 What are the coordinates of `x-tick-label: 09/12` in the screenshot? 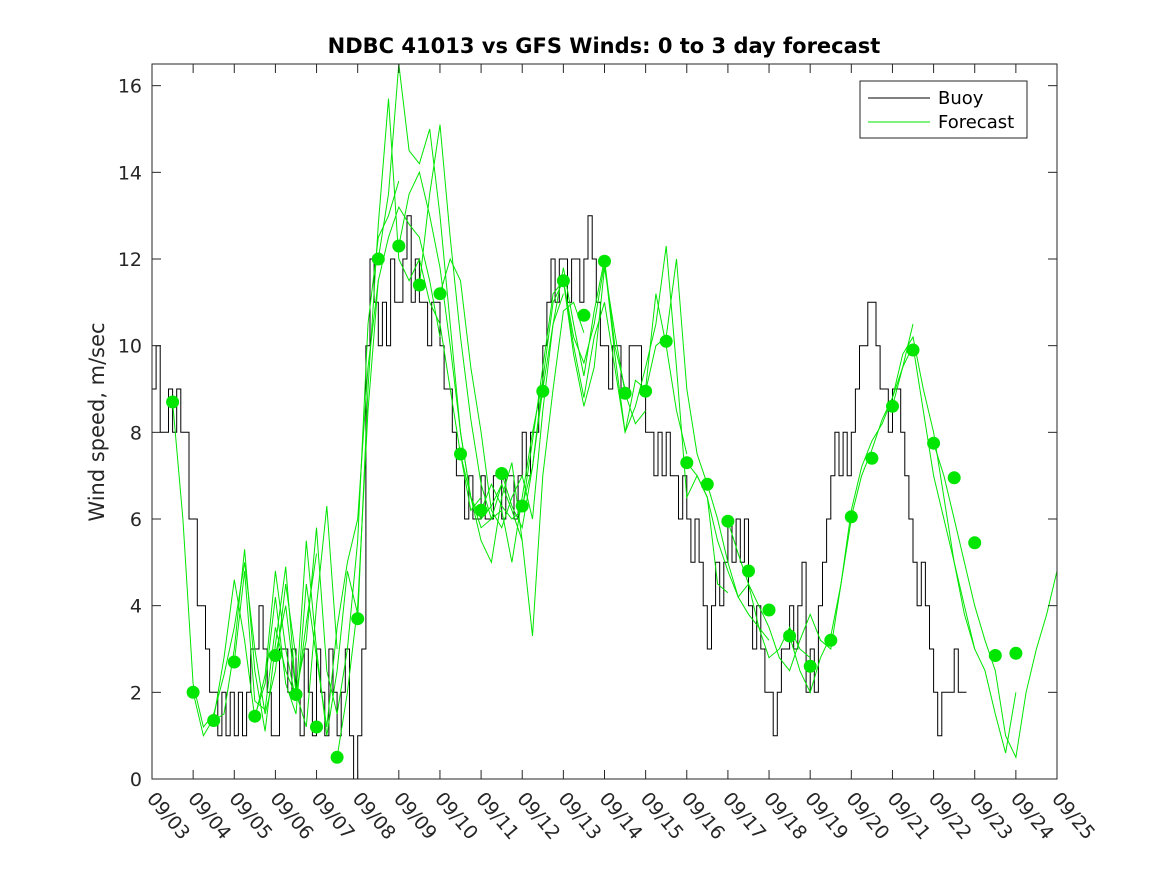 It's located at (538, 816).